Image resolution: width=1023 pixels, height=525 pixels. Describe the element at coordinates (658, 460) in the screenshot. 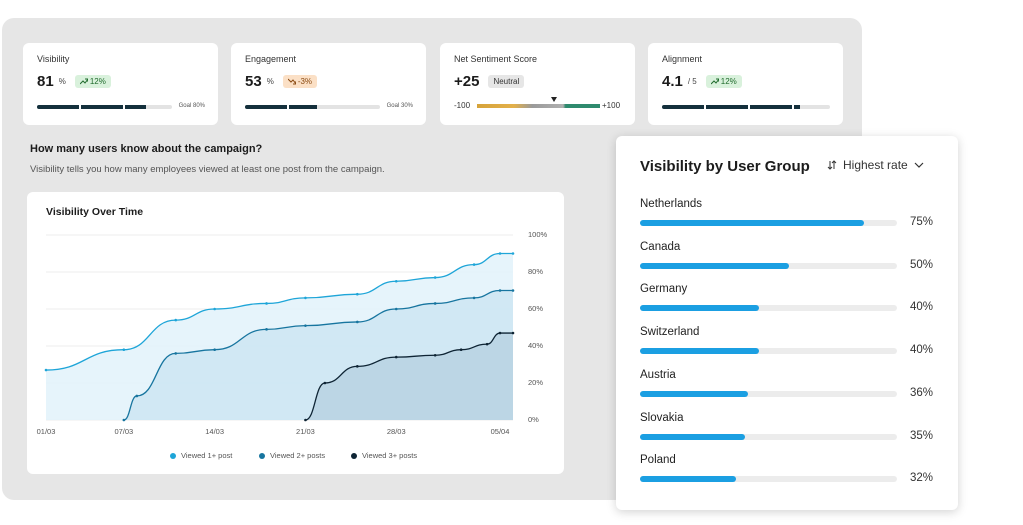

I see `group-name: Poland` at that location.